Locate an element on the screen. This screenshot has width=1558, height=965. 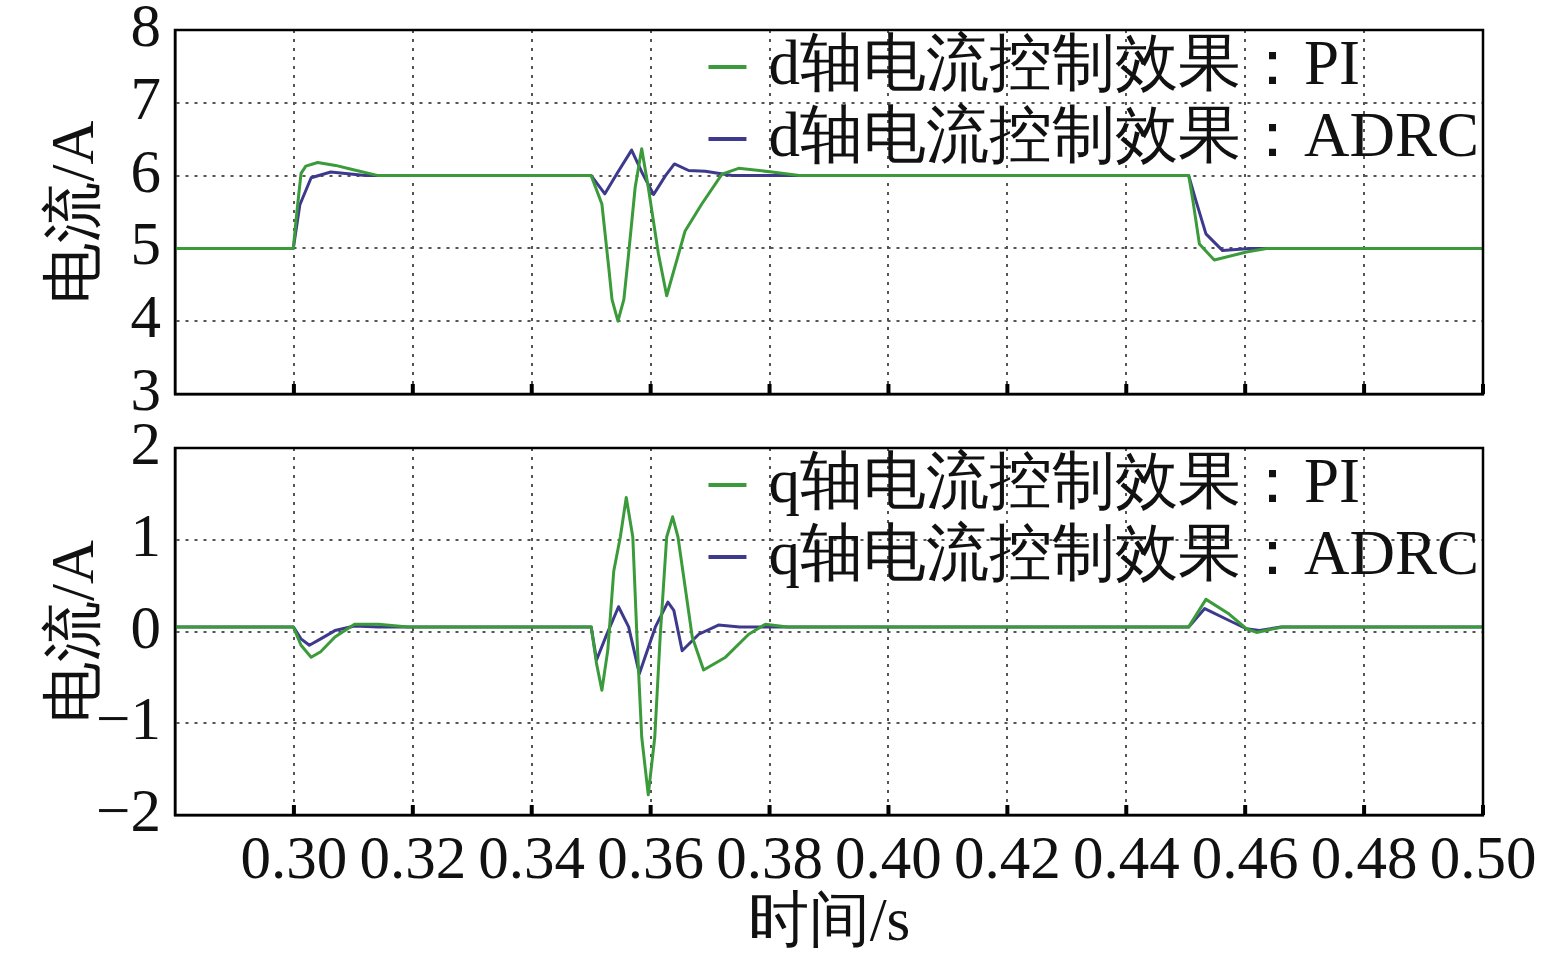
y-tick-label: 7 is located at coordinates (145, 98).